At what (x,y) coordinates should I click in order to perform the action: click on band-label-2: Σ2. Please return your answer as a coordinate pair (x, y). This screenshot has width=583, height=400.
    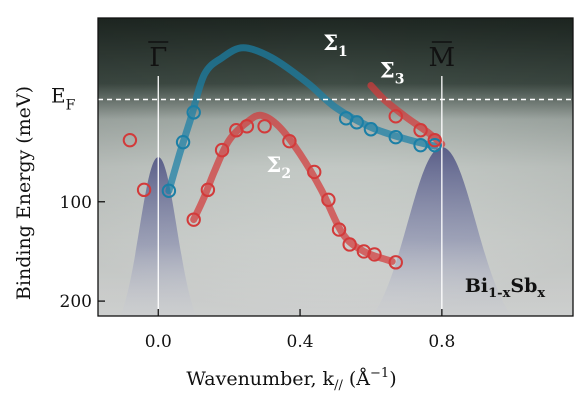
    Looking at the image, I should click on (278, 167).